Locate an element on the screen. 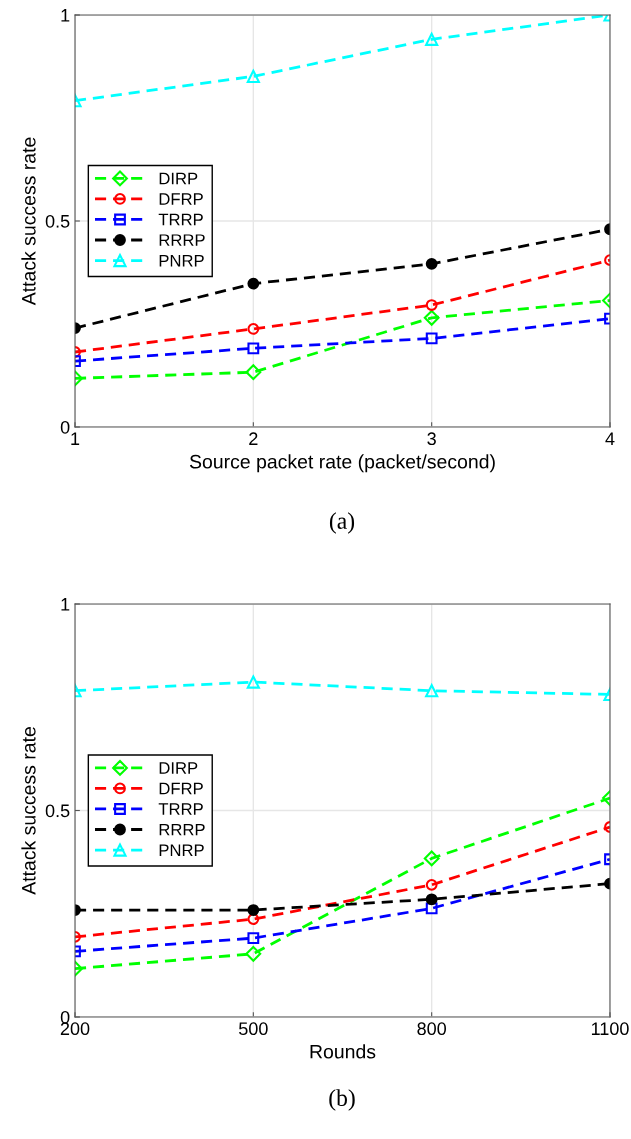 Image resolution: width=631 pixels, height=1139 pixels. x-tick-label: 3 is located at coordinates (431, 439).